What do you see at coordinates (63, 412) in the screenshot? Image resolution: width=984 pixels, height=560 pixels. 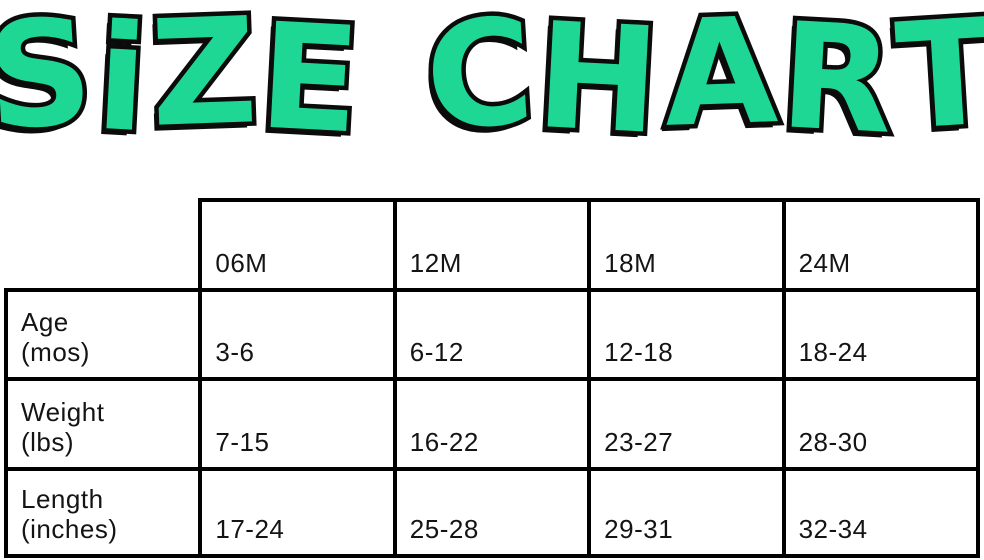 I see `row-label-weight-name: Weight` at bounding box center [63, 412].